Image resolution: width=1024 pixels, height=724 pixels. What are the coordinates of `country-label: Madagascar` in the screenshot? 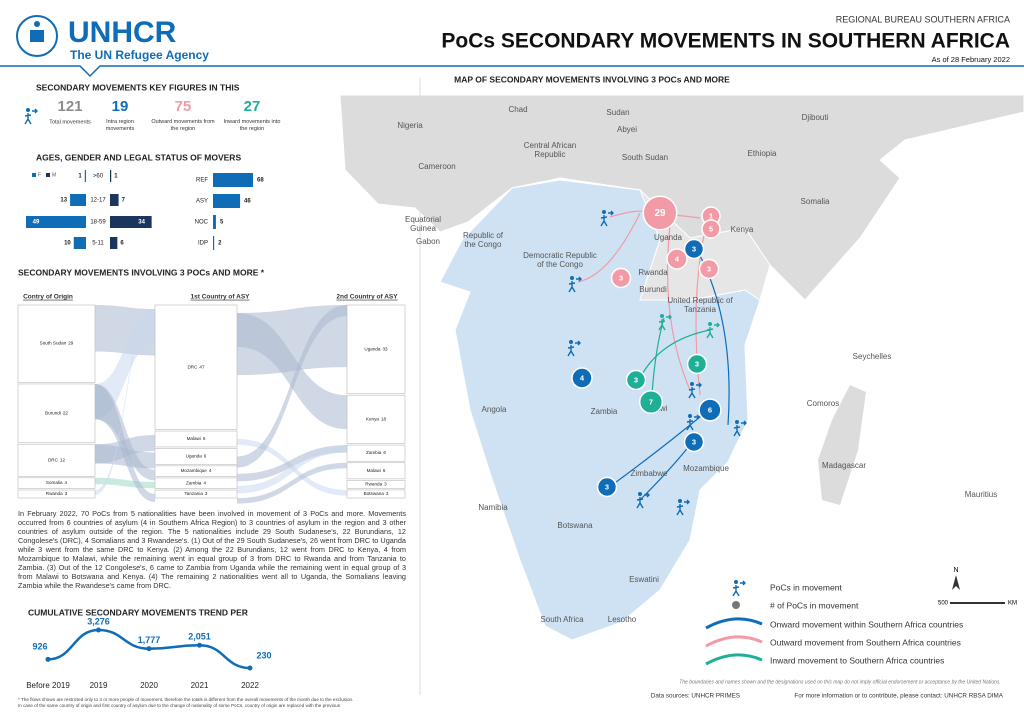 It's located at (844, 465).